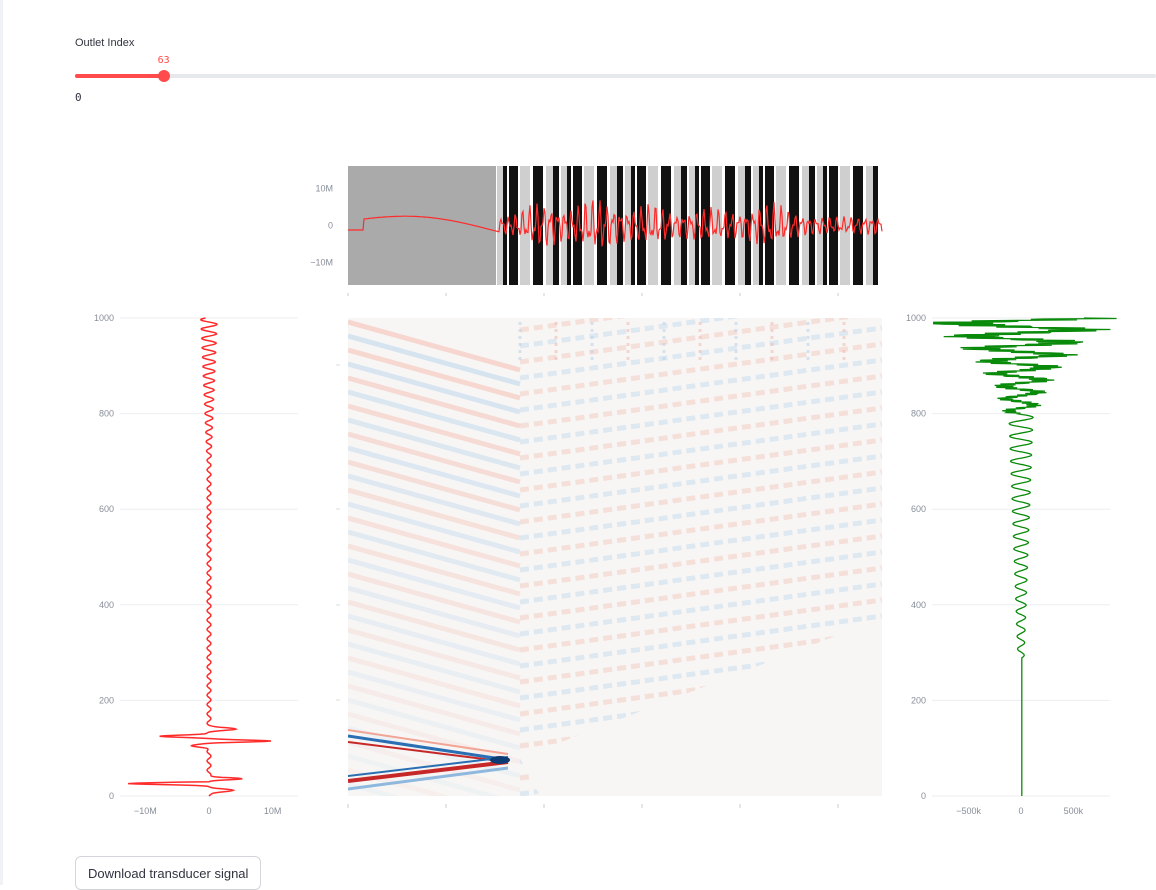  I want to click on right-y-tick-label: 400, so click(918, 605).